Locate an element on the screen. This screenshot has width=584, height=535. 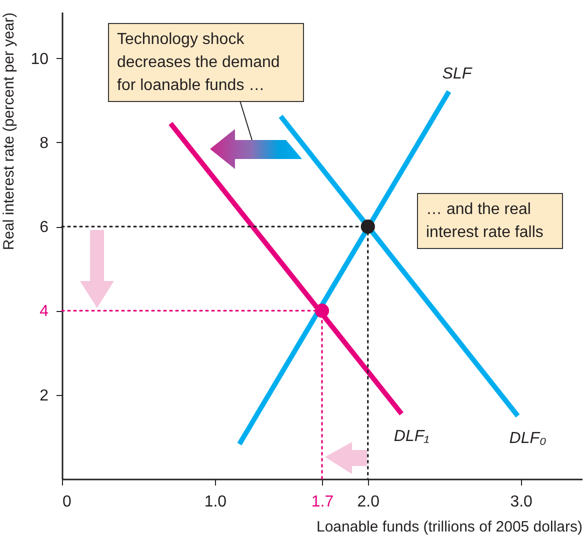
annotation: … and the real interest rate falls is located at coordinates (490, 221).